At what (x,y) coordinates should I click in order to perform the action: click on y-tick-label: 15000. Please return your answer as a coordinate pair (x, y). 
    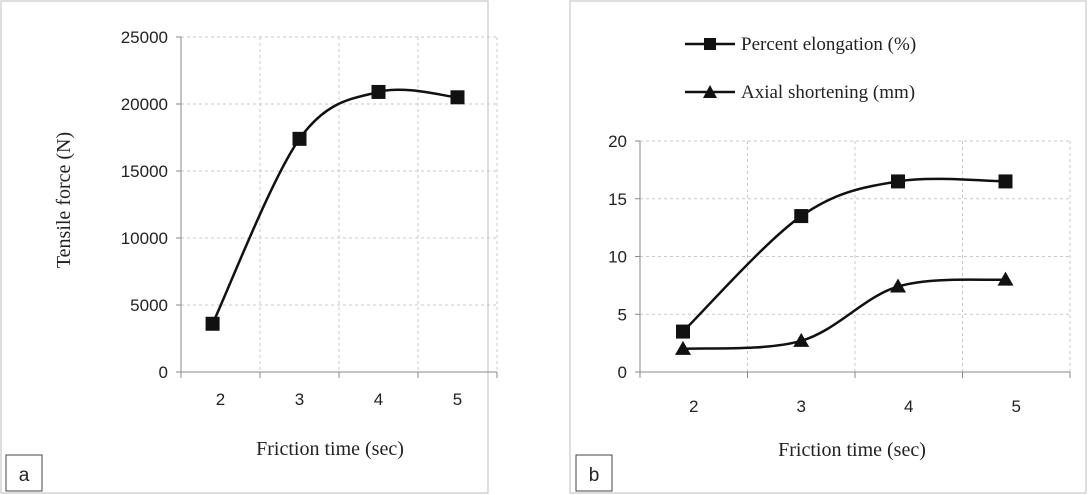
    Looking at the image, I should click on (144, 171).